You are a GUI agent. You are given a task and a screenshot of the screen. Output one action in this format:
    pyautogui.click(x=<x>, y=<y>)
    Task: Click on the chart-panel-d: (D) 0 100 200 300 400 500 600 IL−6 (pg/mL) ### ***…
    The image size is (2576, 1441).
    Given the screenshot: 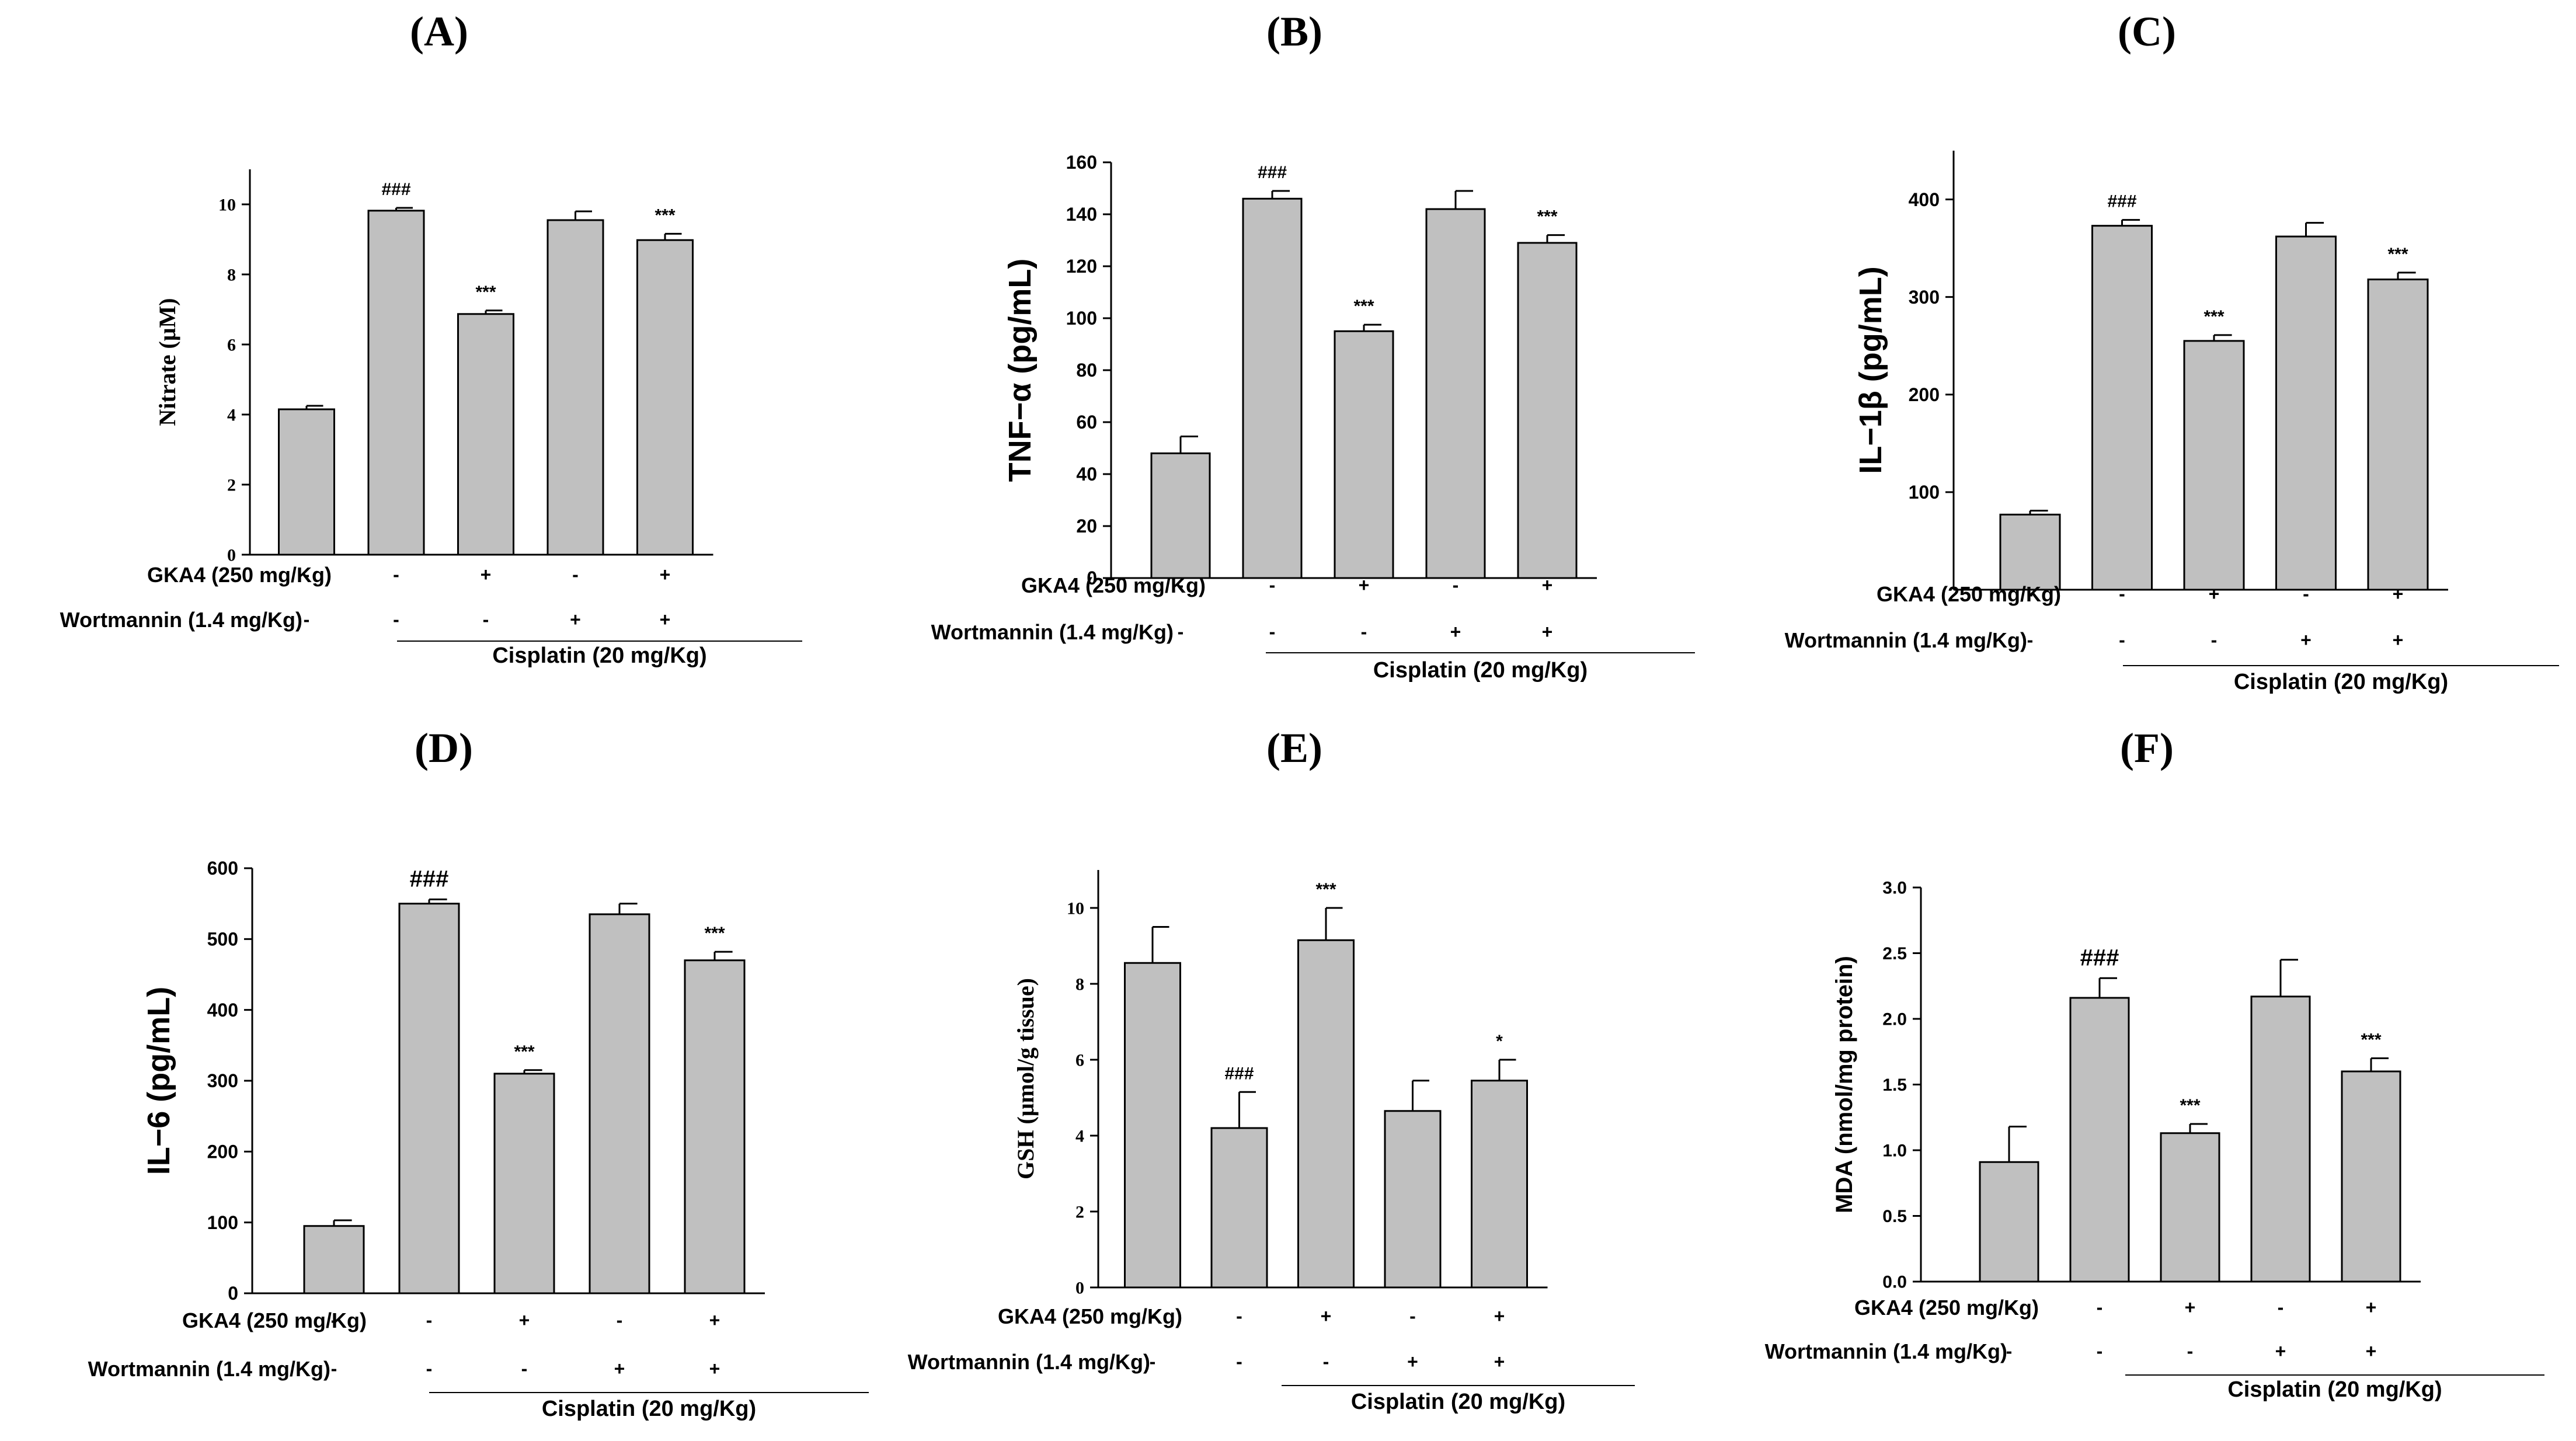 What is the action you would take?
    pyautogui.click(x=478, y=1073)
    